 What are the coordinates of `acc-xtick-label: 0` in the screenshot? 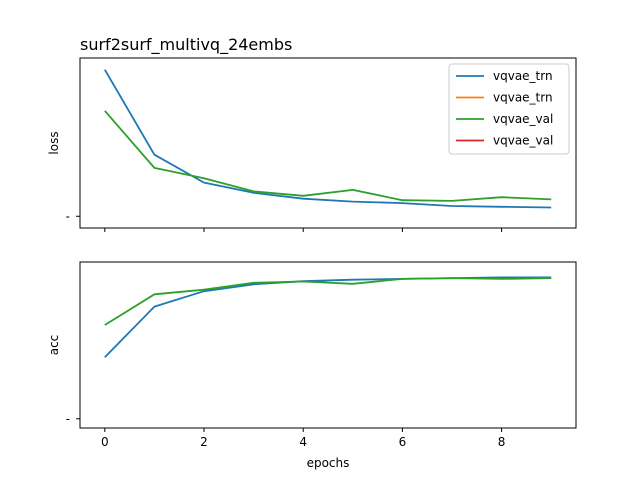 It's located at (105, 442).